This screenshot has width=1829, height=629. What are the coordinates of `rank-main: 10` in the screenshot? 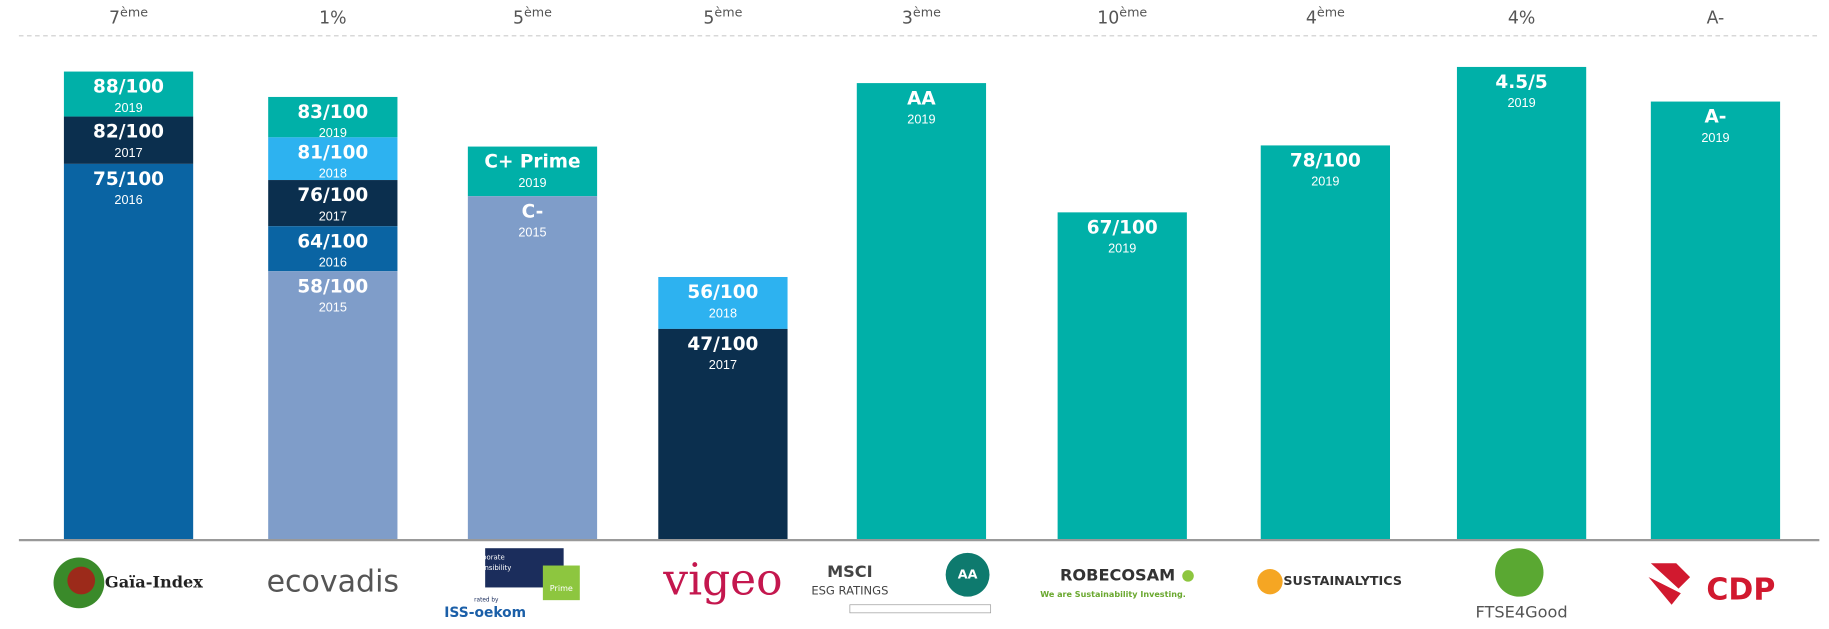 It's located at (1108, 18).